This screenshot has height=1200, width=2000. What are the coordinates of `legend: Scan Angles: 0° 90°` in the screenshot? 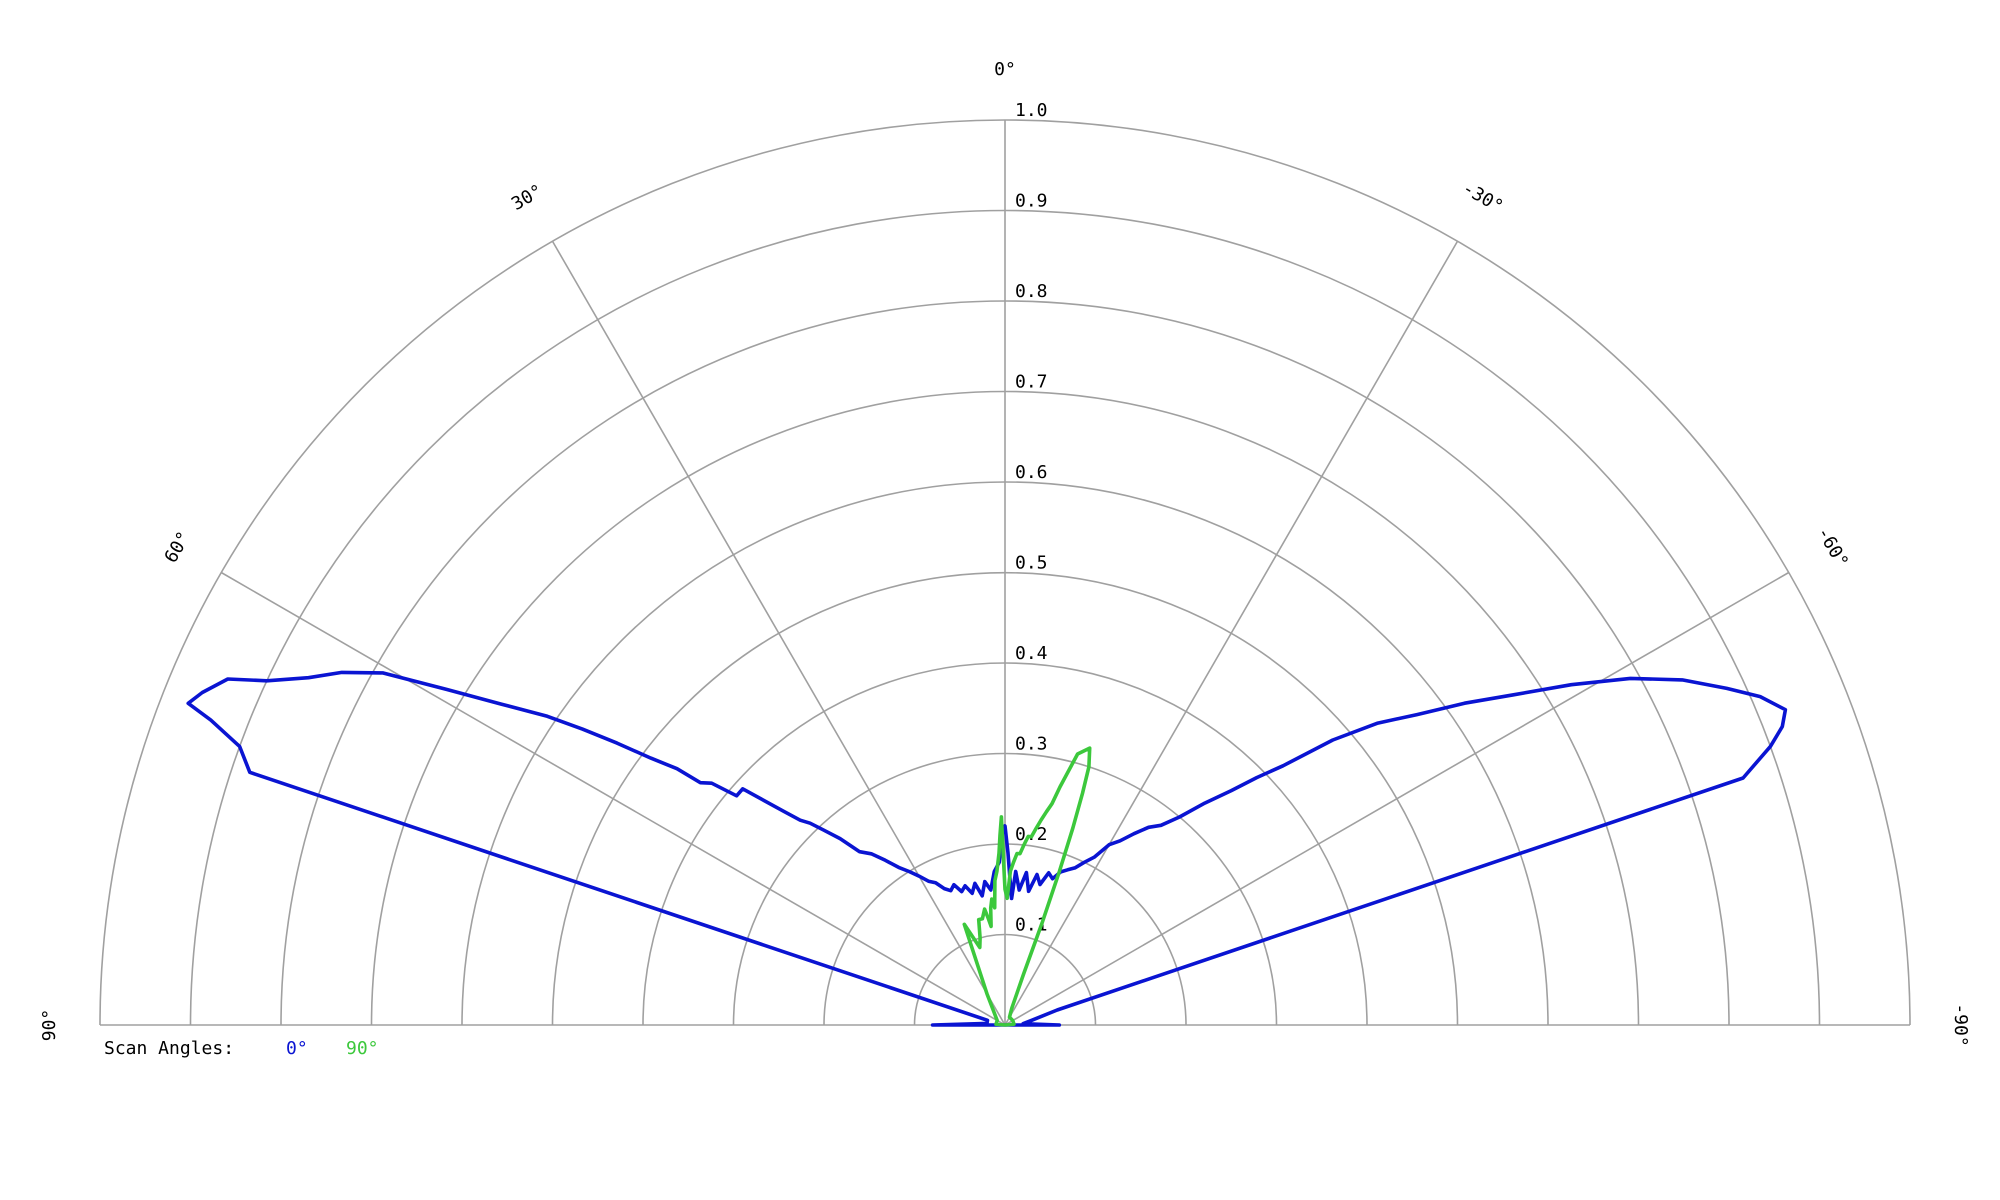 It's located at (241, 1048).